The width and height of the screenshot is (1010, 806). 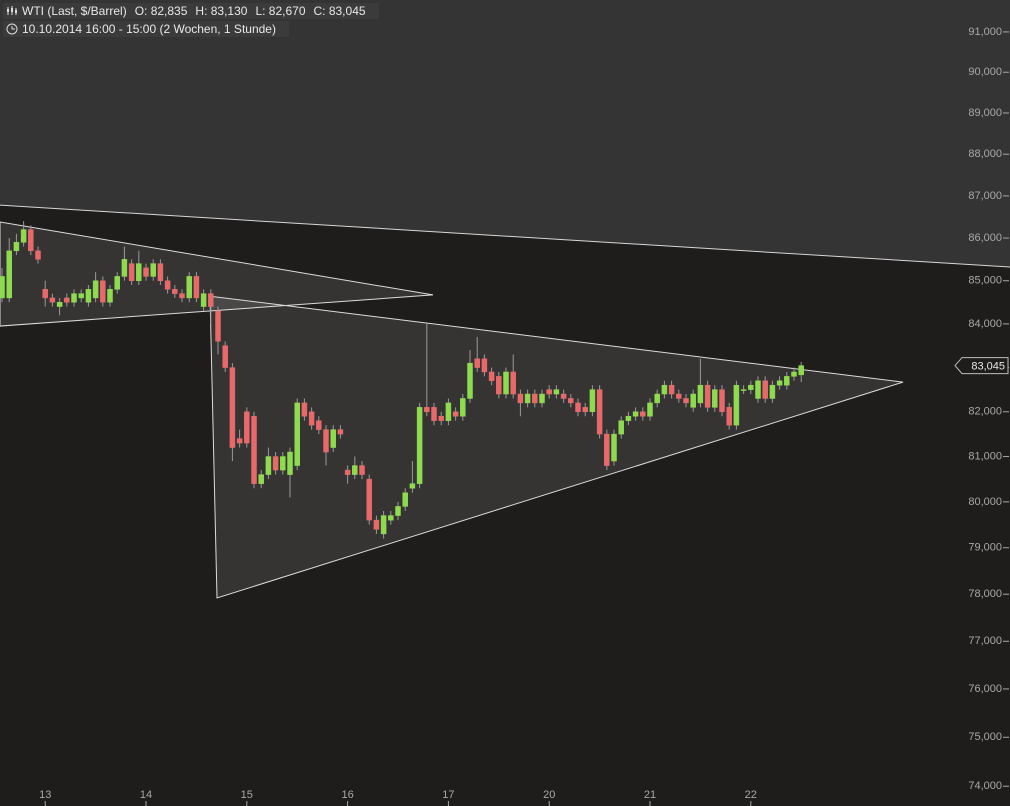 I want to click on x-tick-label: 22, so click(x=751, y=795).